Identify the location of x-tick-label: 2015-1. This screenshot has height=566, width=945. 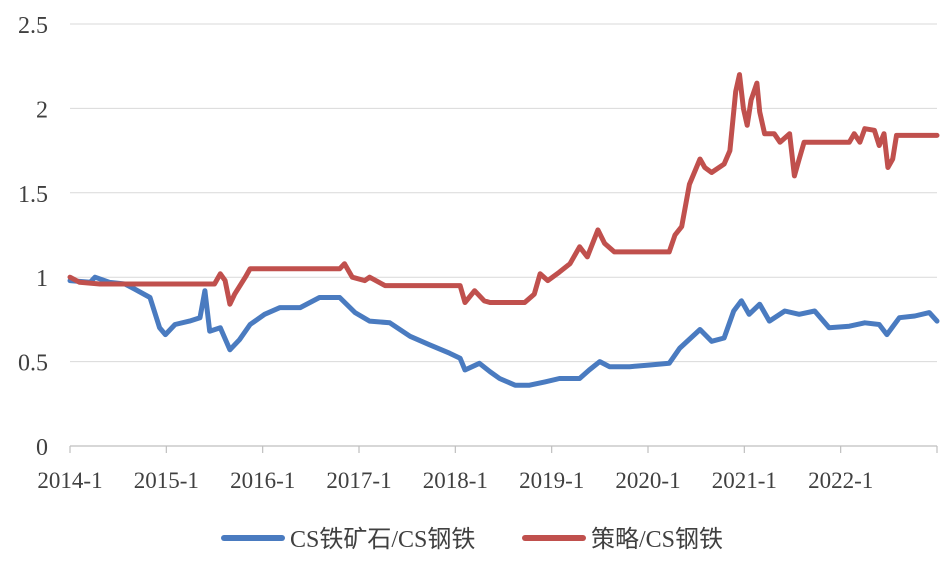
(166, 480).